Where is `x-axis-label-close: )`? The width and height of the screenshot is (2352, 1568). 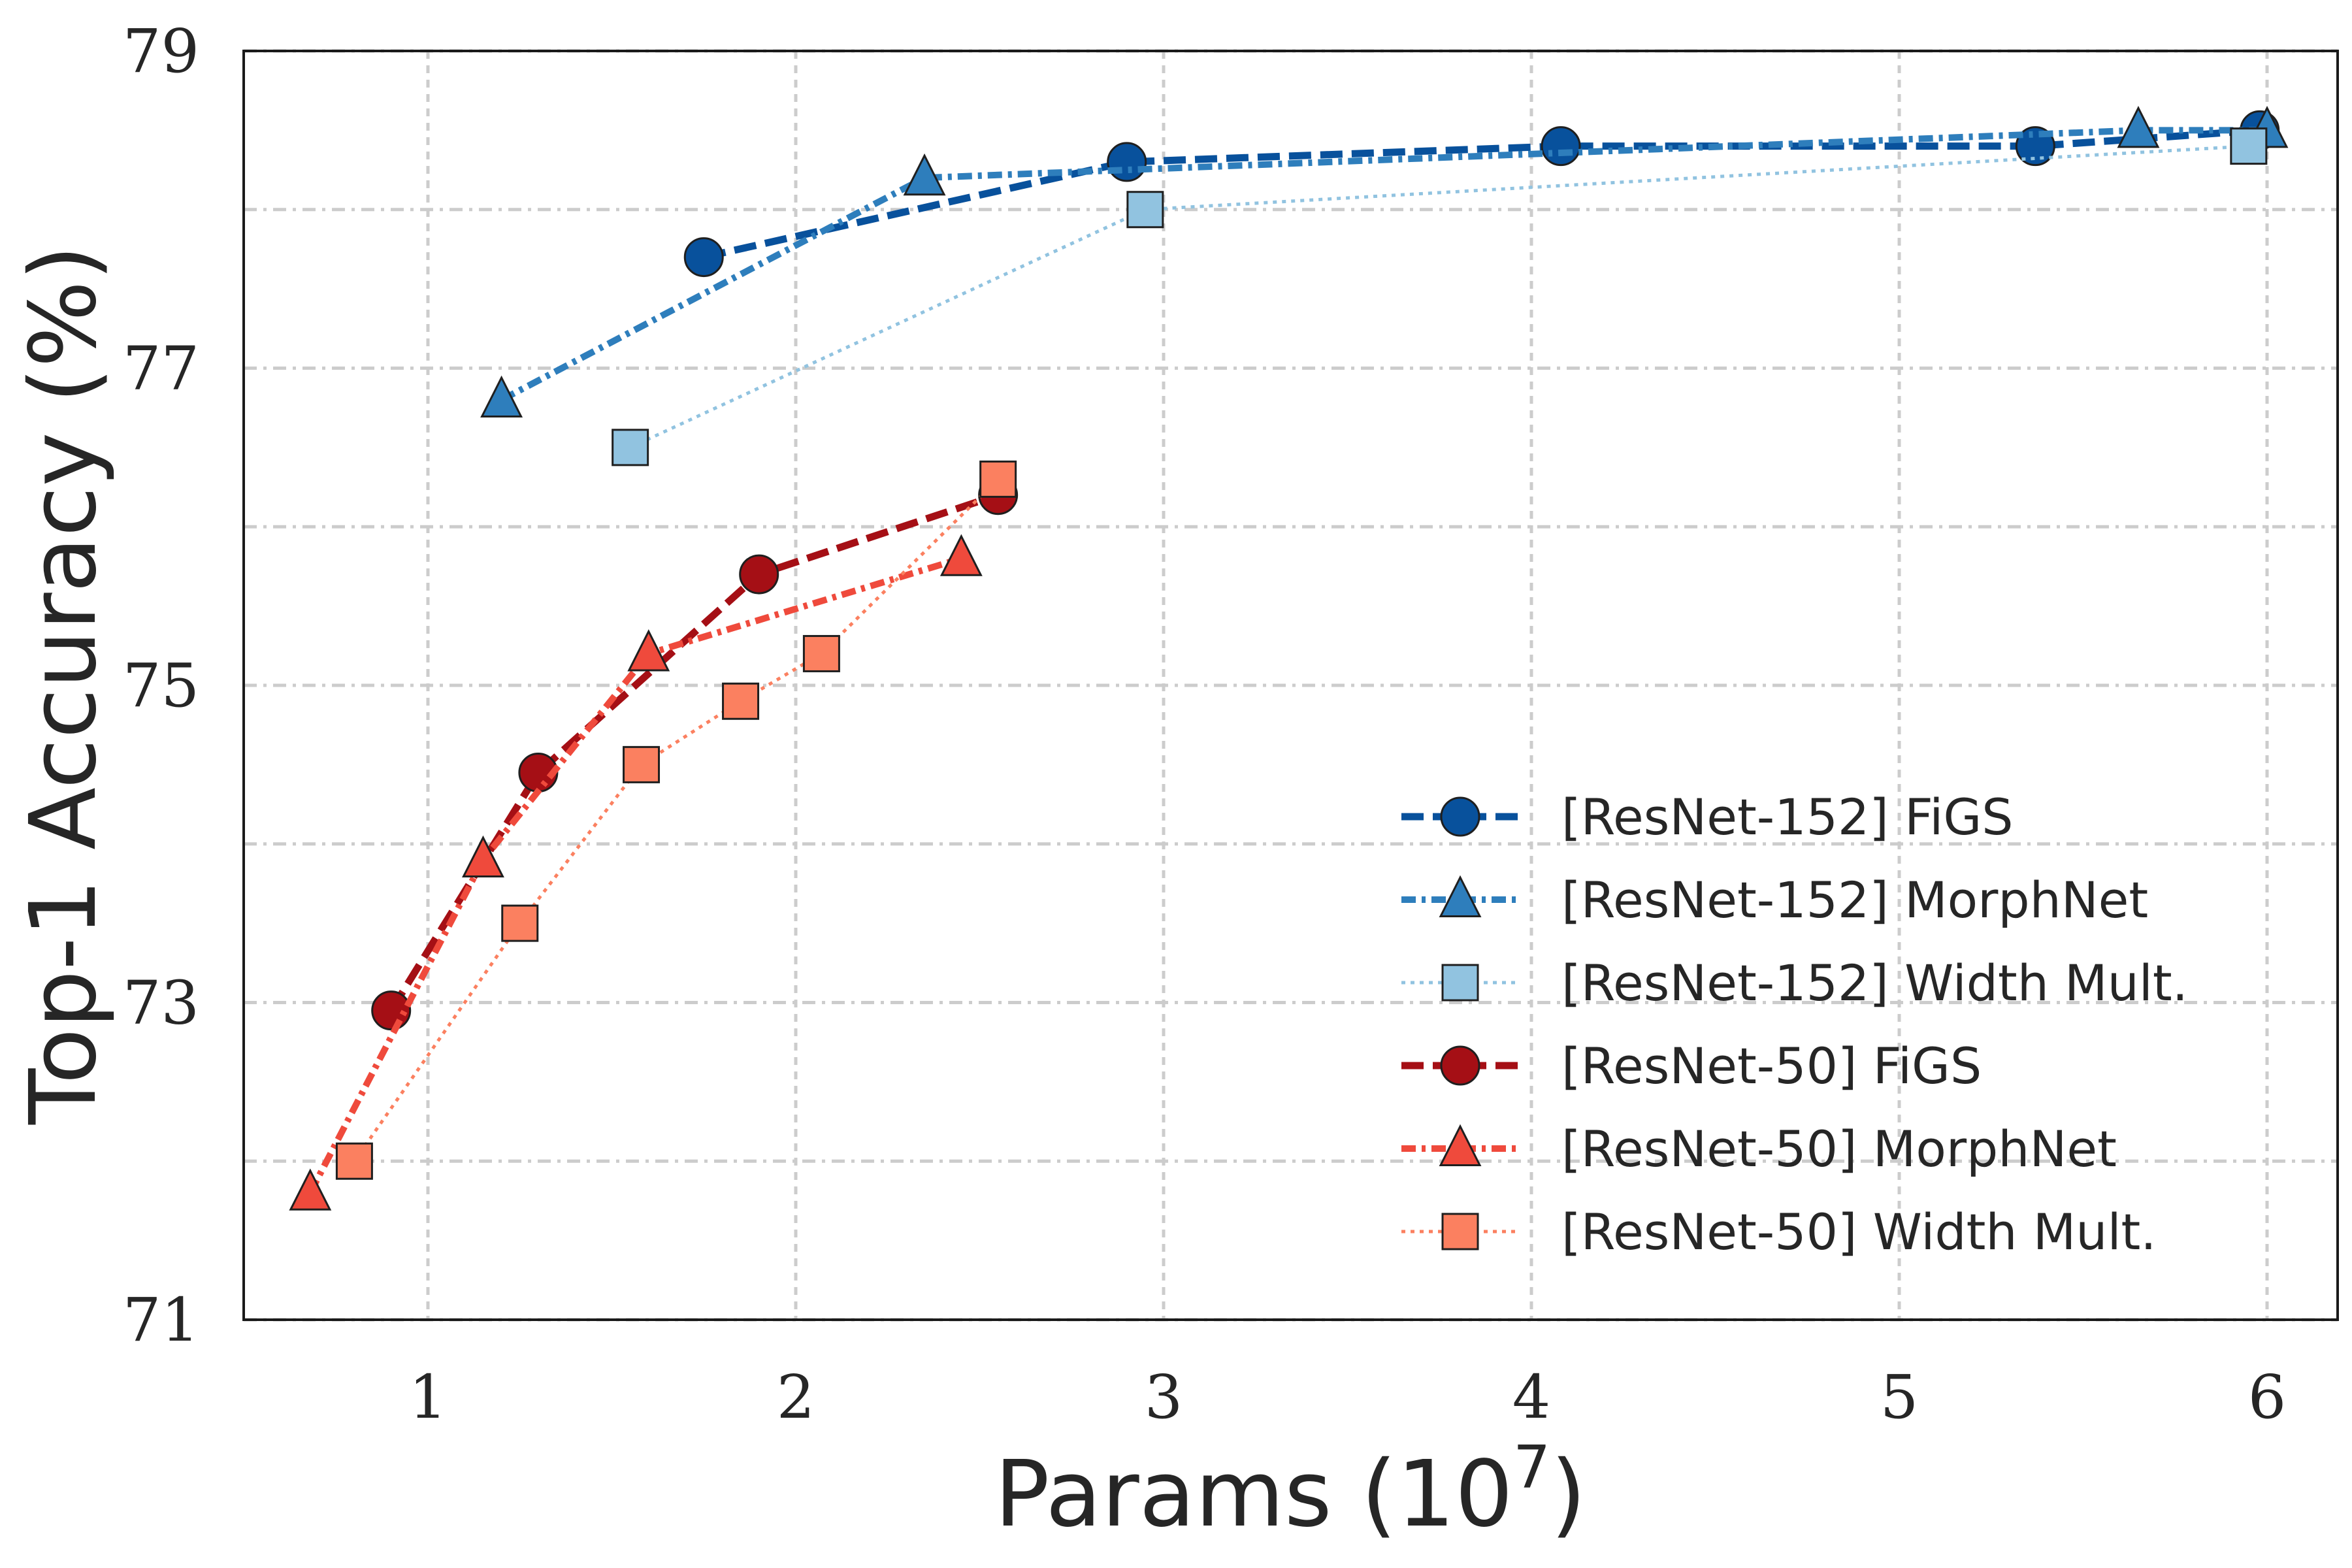
x-axis-label-close: ) is located at coordinates (1568, 1494).